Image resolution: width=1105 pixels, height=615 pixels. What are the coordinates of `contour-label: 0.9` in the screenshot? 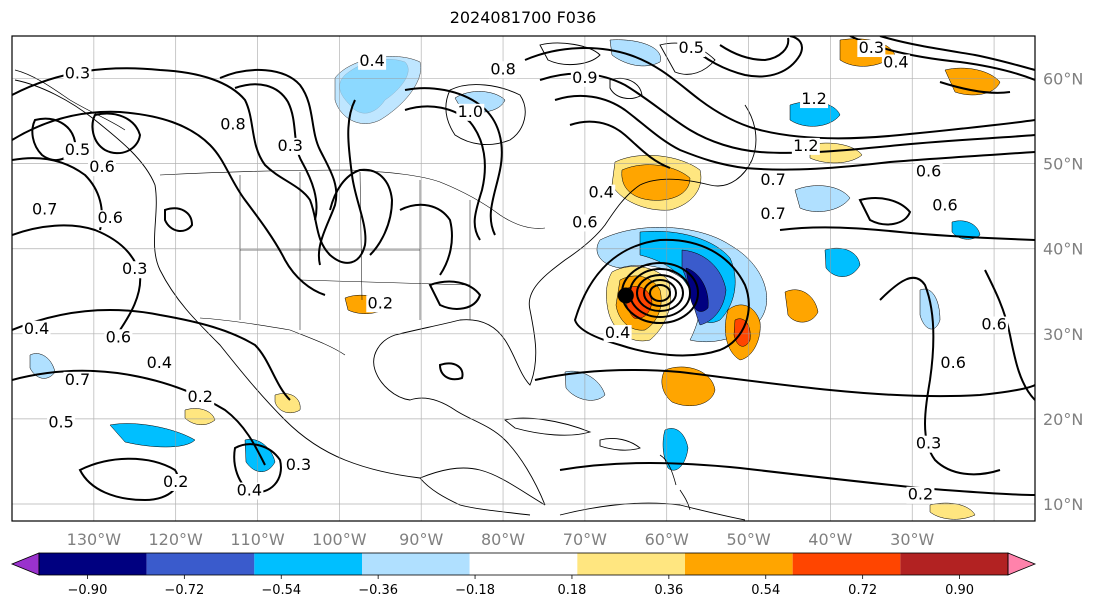 It's located at (584, 77).